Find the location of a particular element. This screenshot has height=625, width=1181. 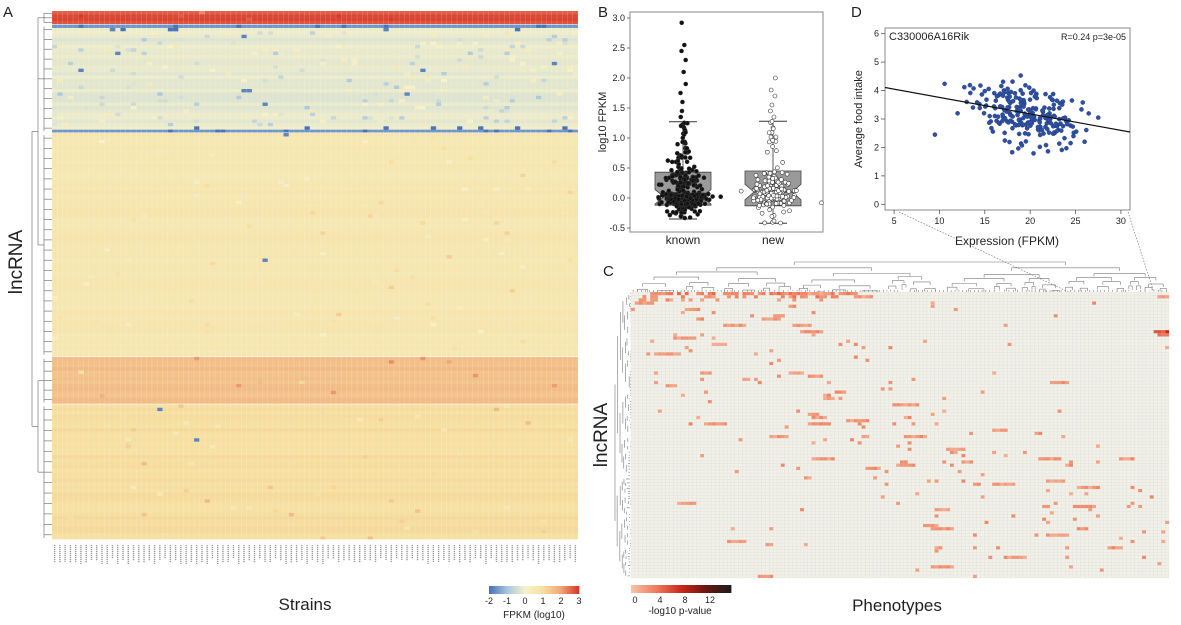

d-ytick-label: 2 is located at coordinates (876, 147).